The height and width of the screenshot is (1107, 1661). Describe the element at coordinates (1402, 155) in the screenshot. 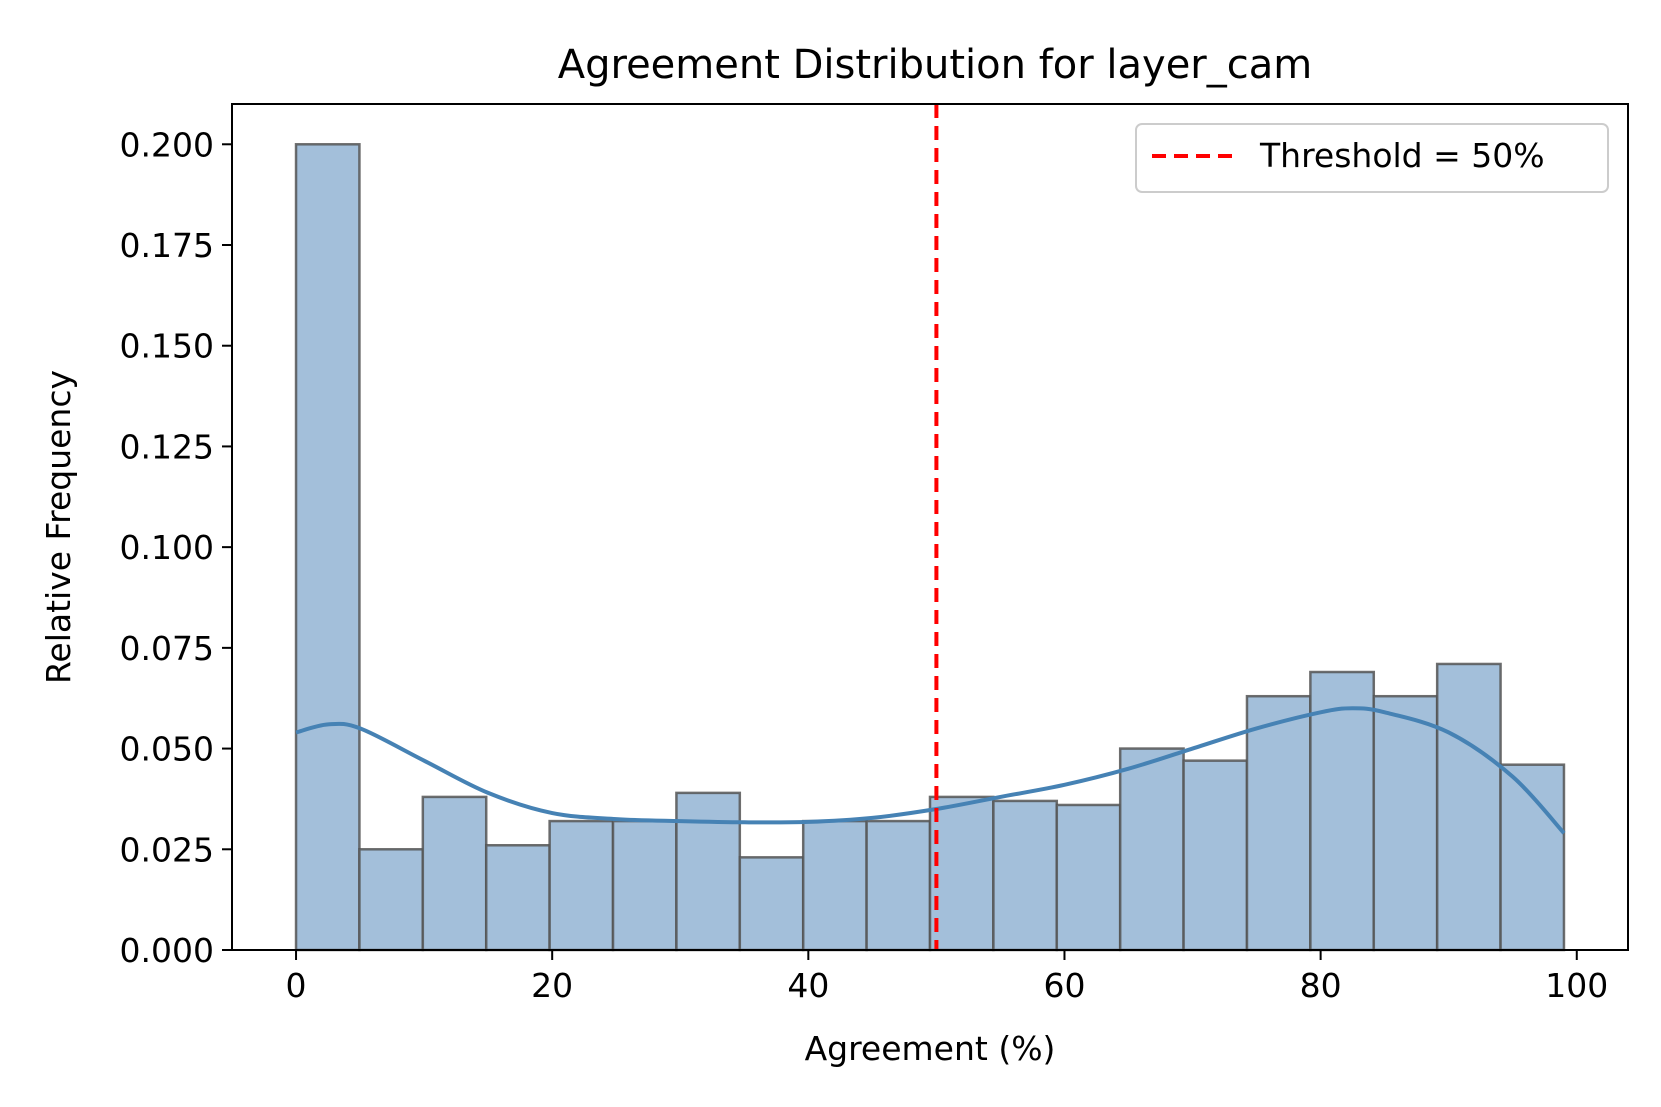

I see `legend-threshold-label: Threshold = 50%` at that location.